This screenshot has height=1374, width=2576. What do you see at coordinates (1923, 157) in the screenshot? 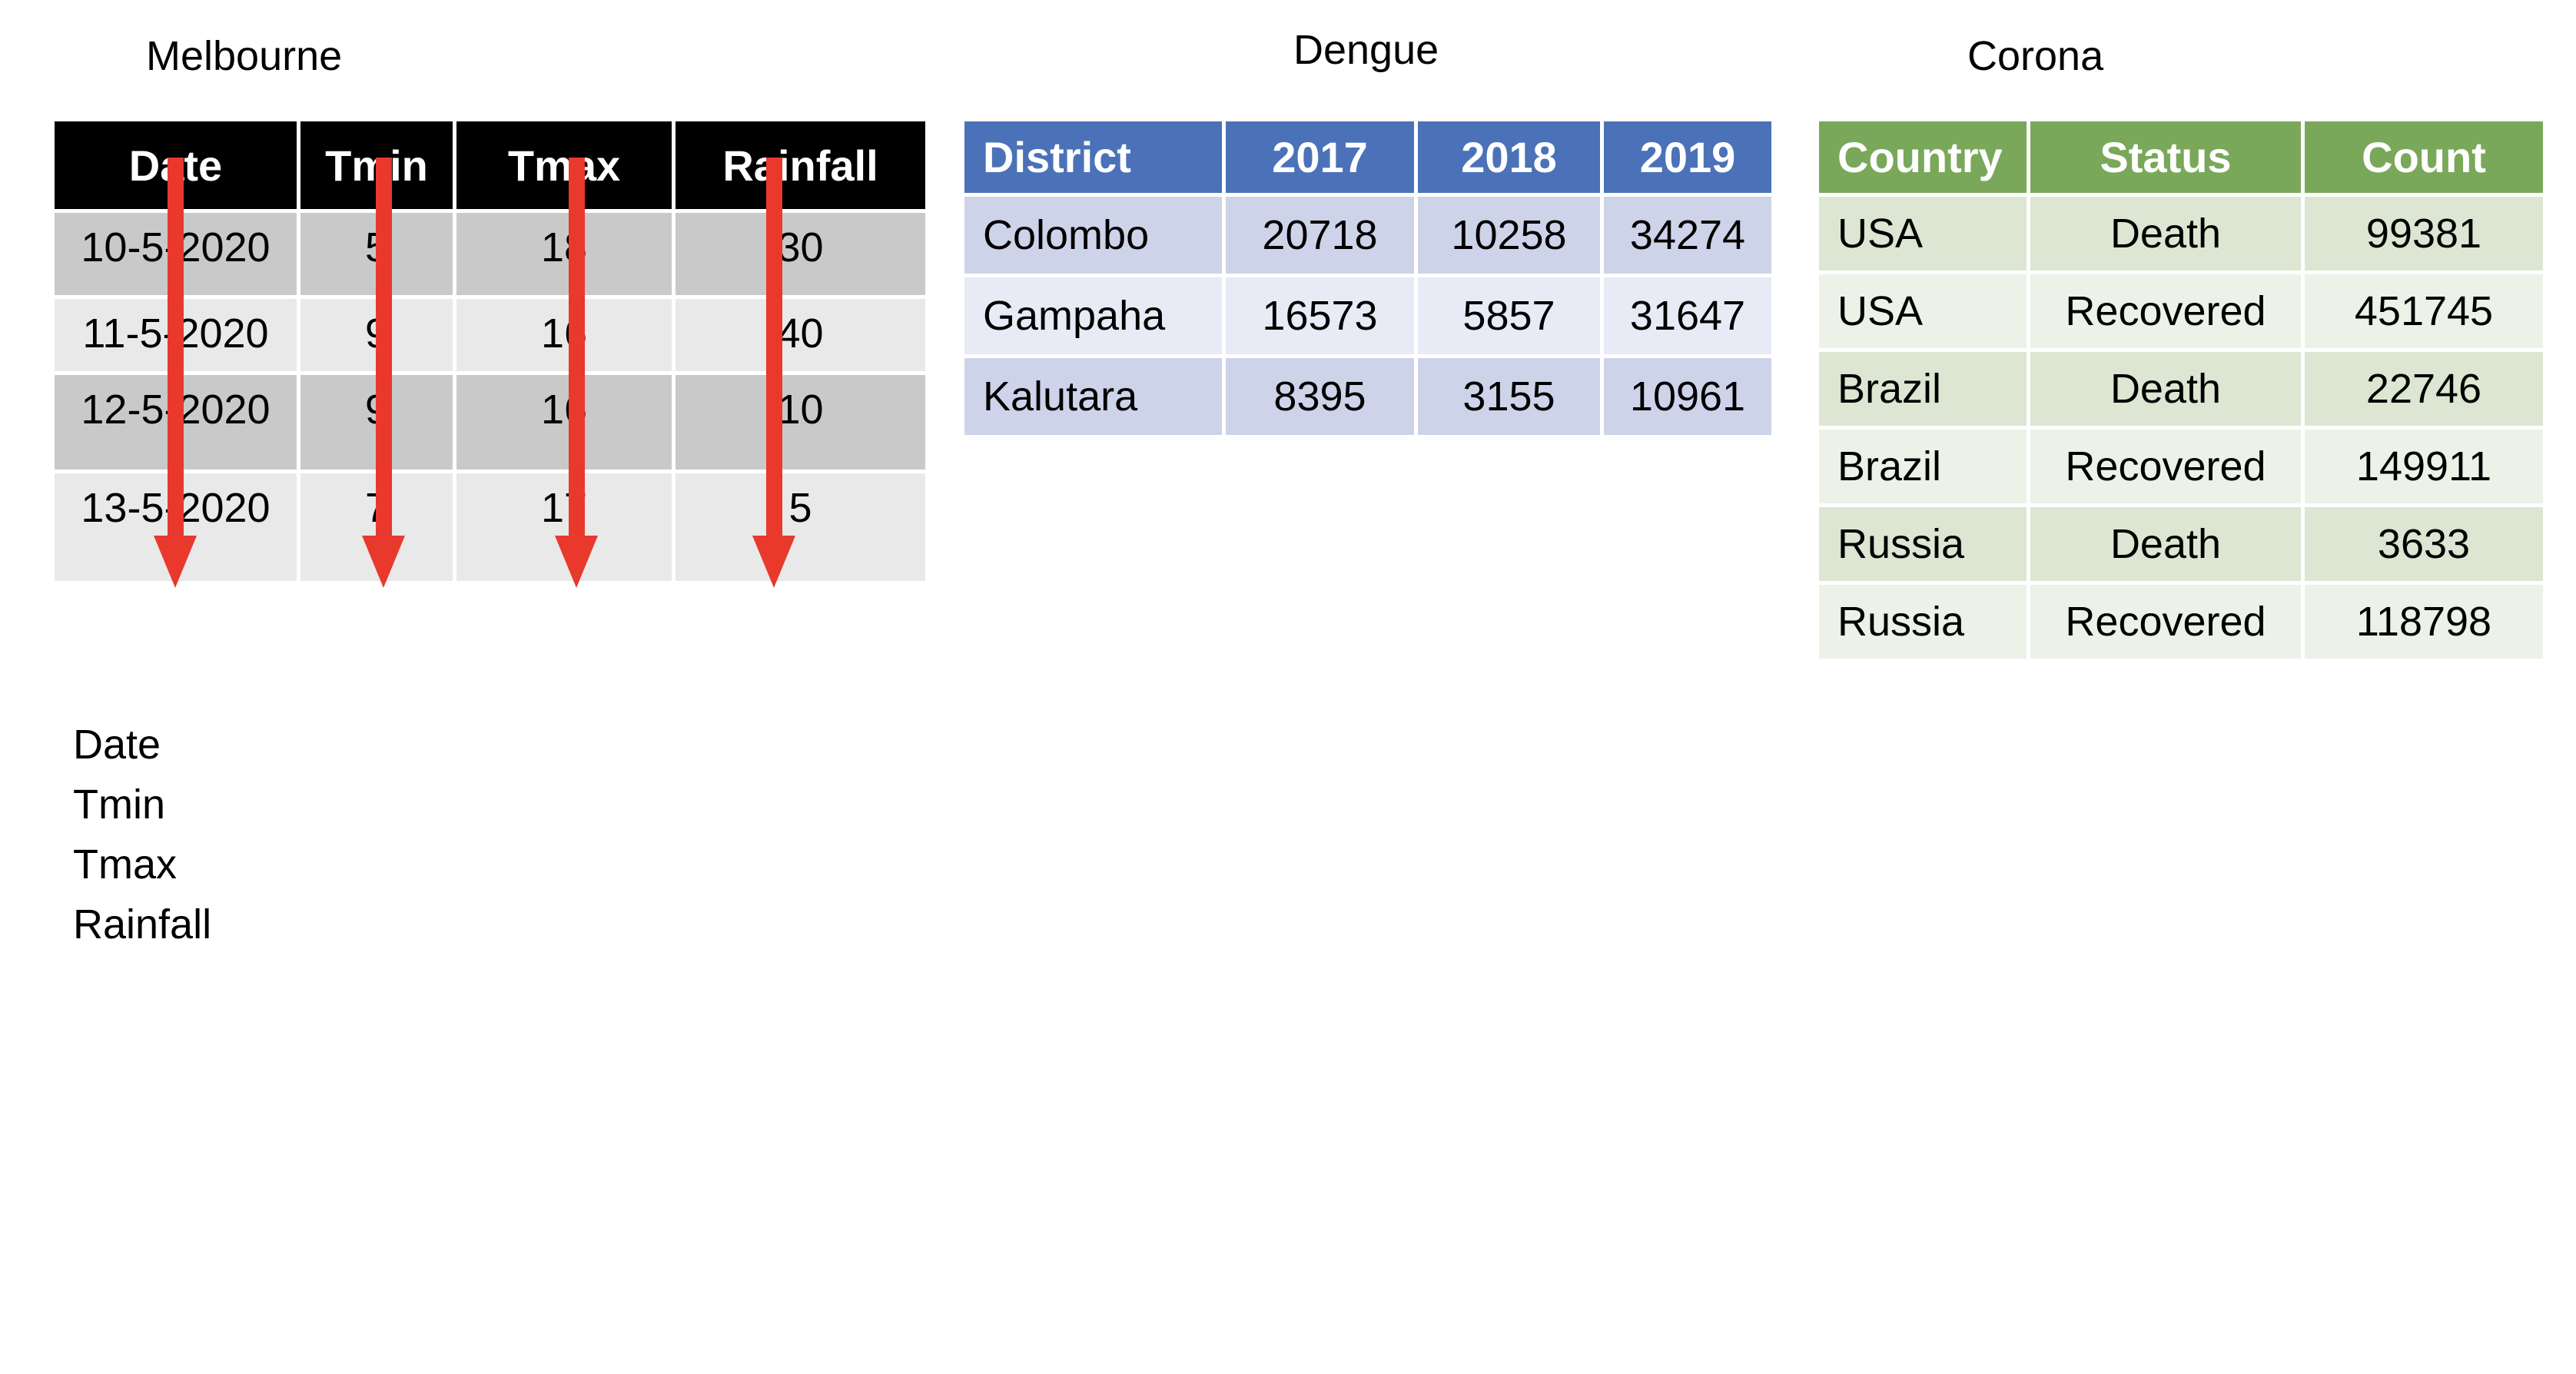
I see `header-cell-country: Country` at bounding box center [1923, 157].